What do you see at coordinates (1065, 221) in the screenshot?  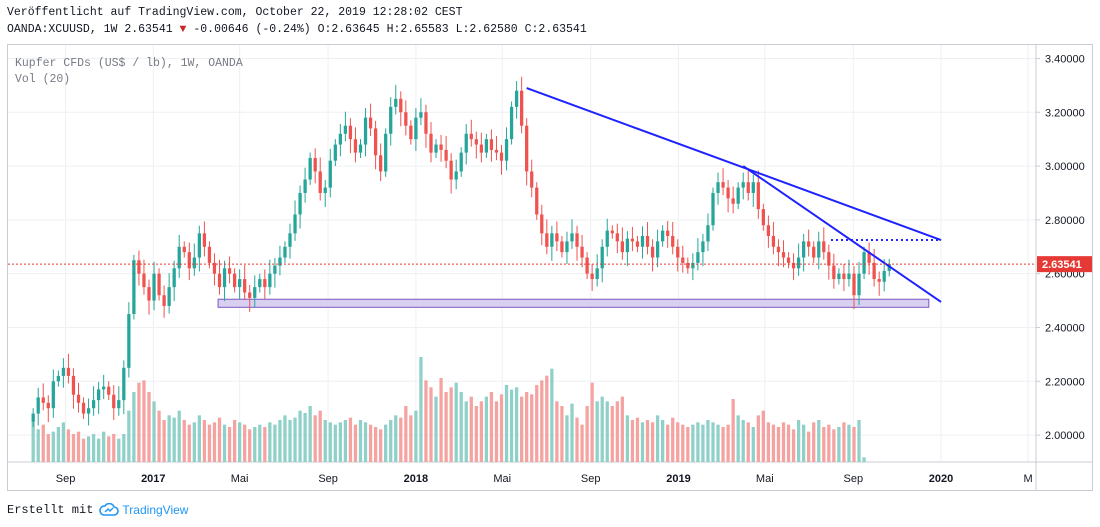 I see `y-tick-label: 2.80000` at bounding box center [1065, 221].